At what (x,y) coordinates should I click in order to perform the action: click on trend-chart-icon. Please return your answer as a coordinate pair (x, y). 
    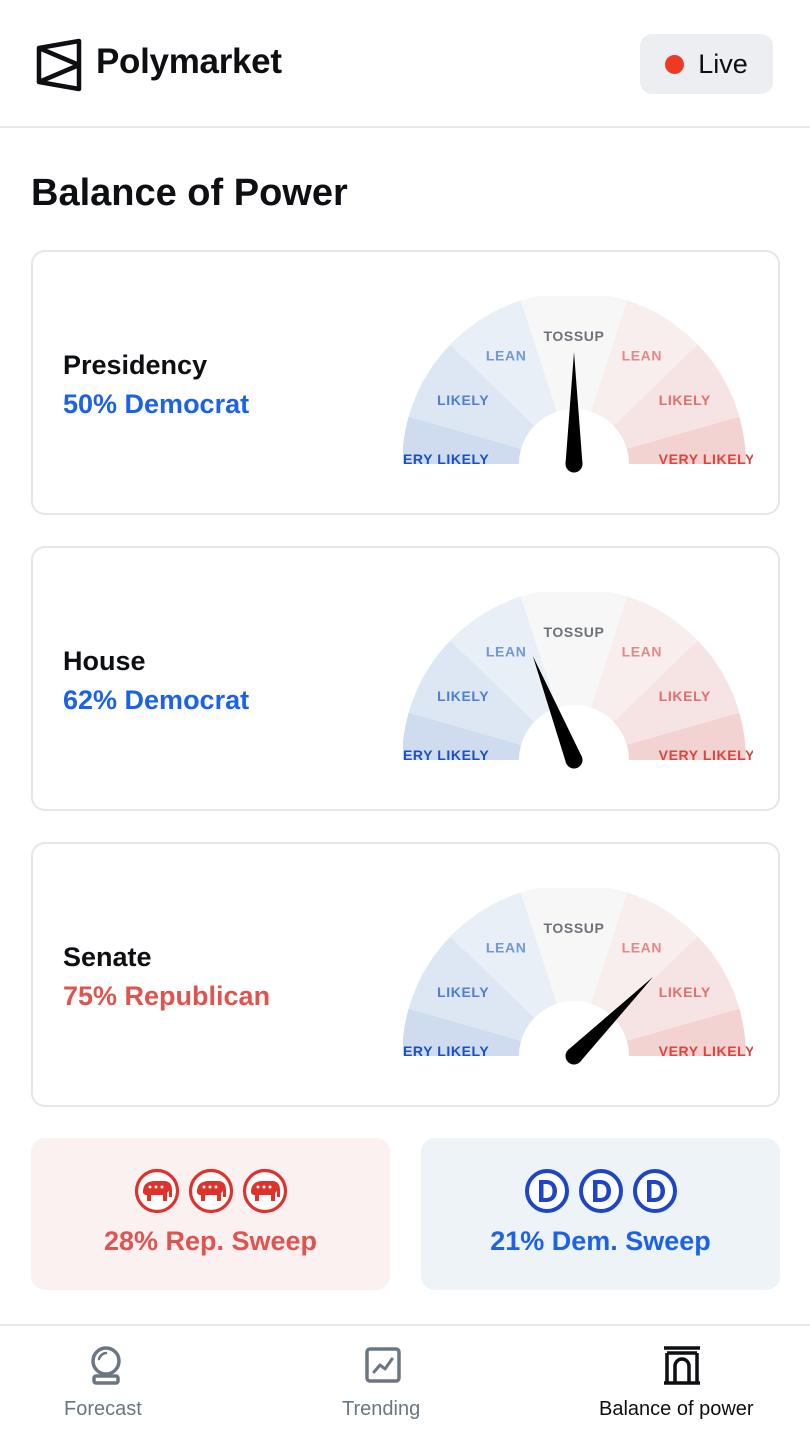
    Looking at the image, I should click on (383, 1365).